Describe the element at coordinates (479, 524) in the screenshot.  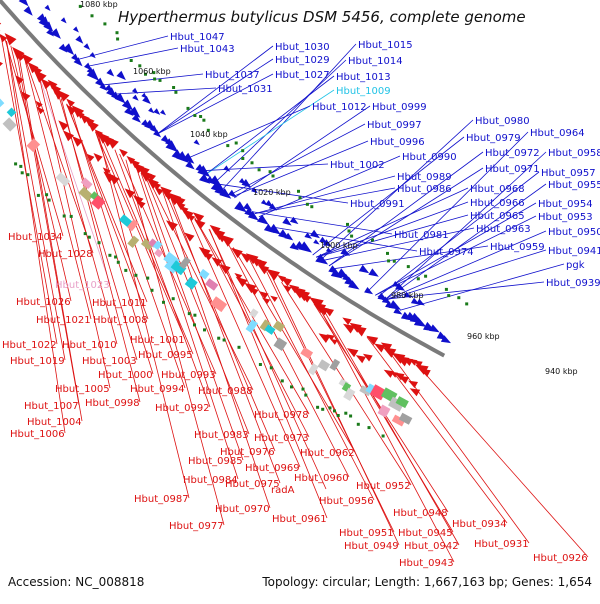
I see `gene-label: Hbut_0934` at that location.